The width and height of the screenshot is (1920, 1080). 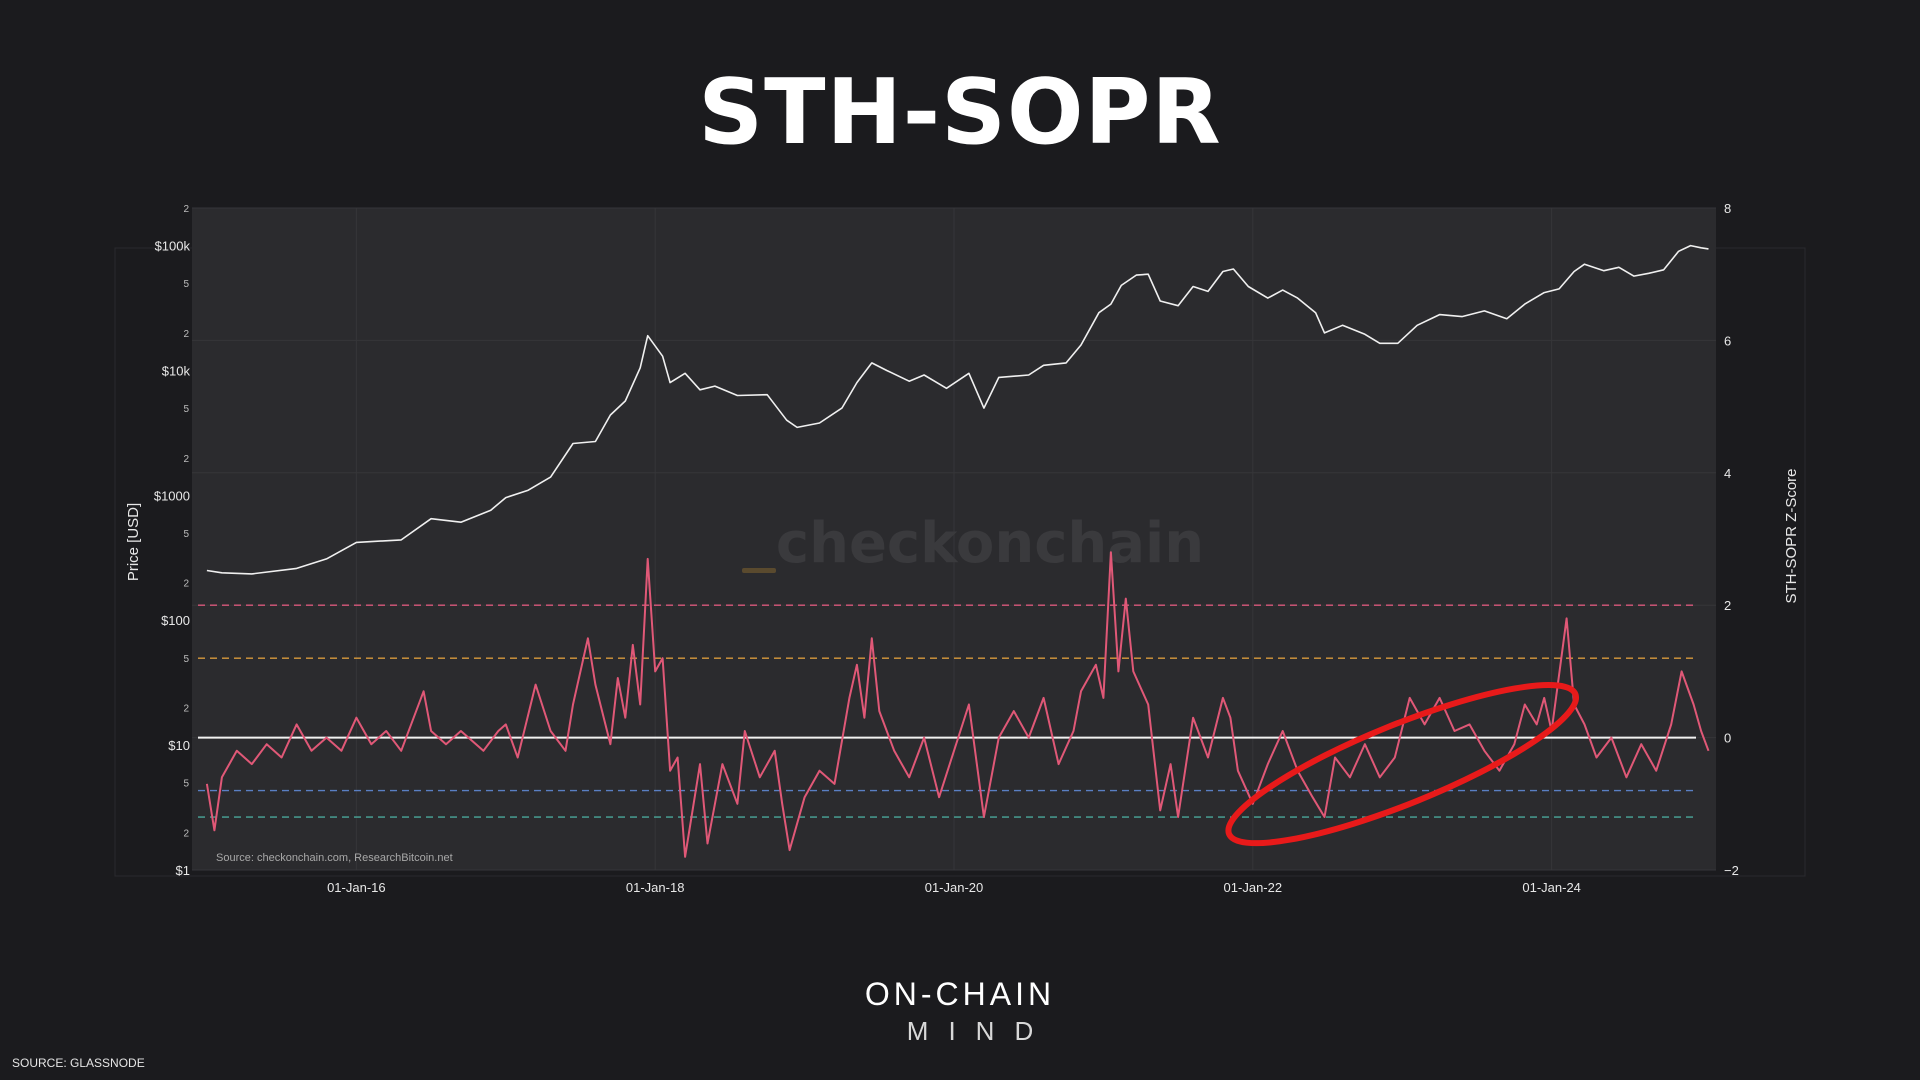 What do you see at coordinates (1253, 887) in the screenshot?
I see `x-tick-label: 01-Jan-22` at bounding box center [1253, 887].